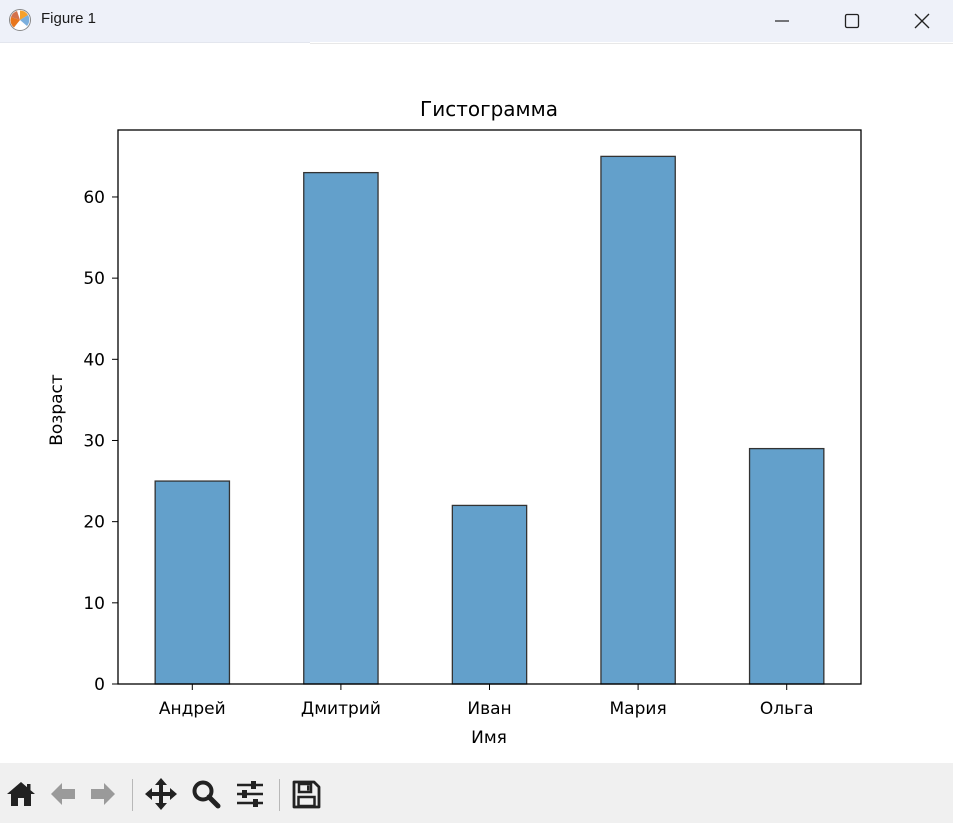 This screenshot has width=953, height=823. I want to click on x-tick-label: Дмитрий, so click(341, 709).